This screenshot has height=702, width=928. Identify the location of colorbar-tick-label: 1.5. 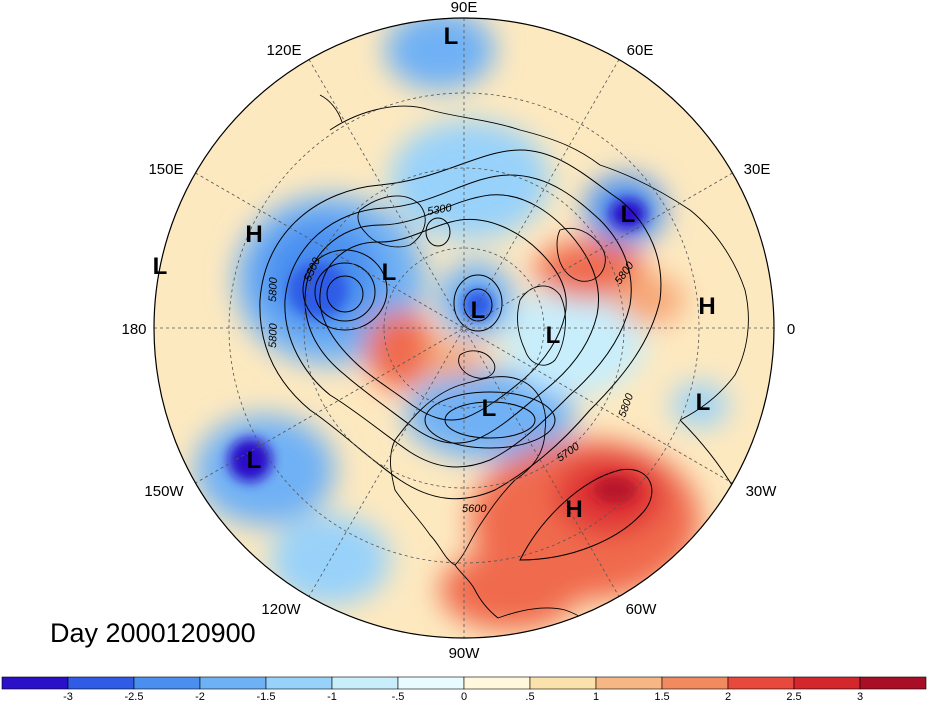
(661, 696).